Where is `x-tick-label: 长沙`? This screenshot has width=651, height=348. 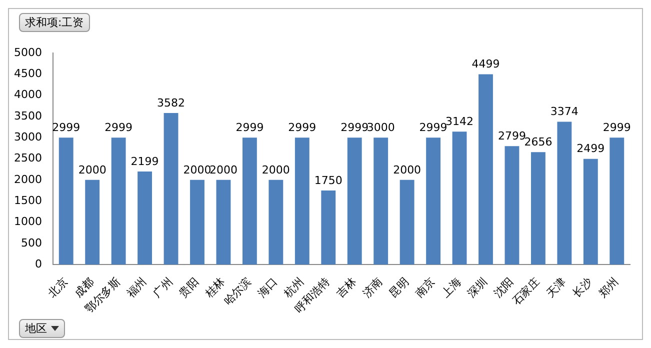 x-tick-label: 长沙 is located at coordinates (582, 287).